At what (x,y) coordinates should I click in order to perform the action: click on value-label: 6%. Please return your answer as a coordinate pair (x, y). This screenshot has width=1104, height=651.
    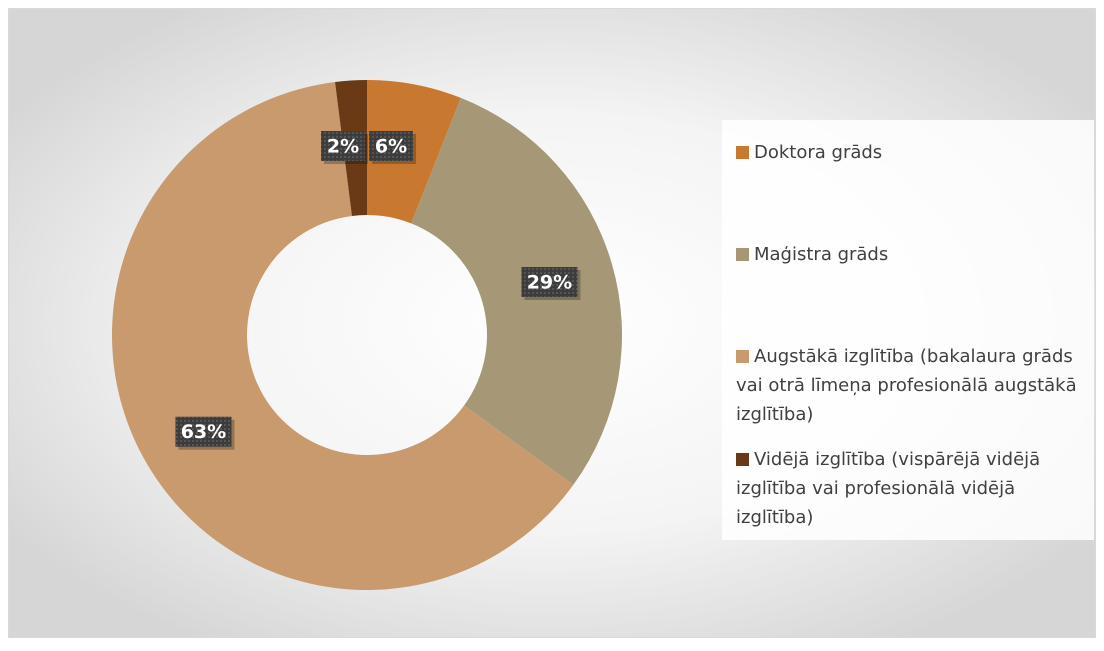
    Looking at the image, I should click on (391, 147).